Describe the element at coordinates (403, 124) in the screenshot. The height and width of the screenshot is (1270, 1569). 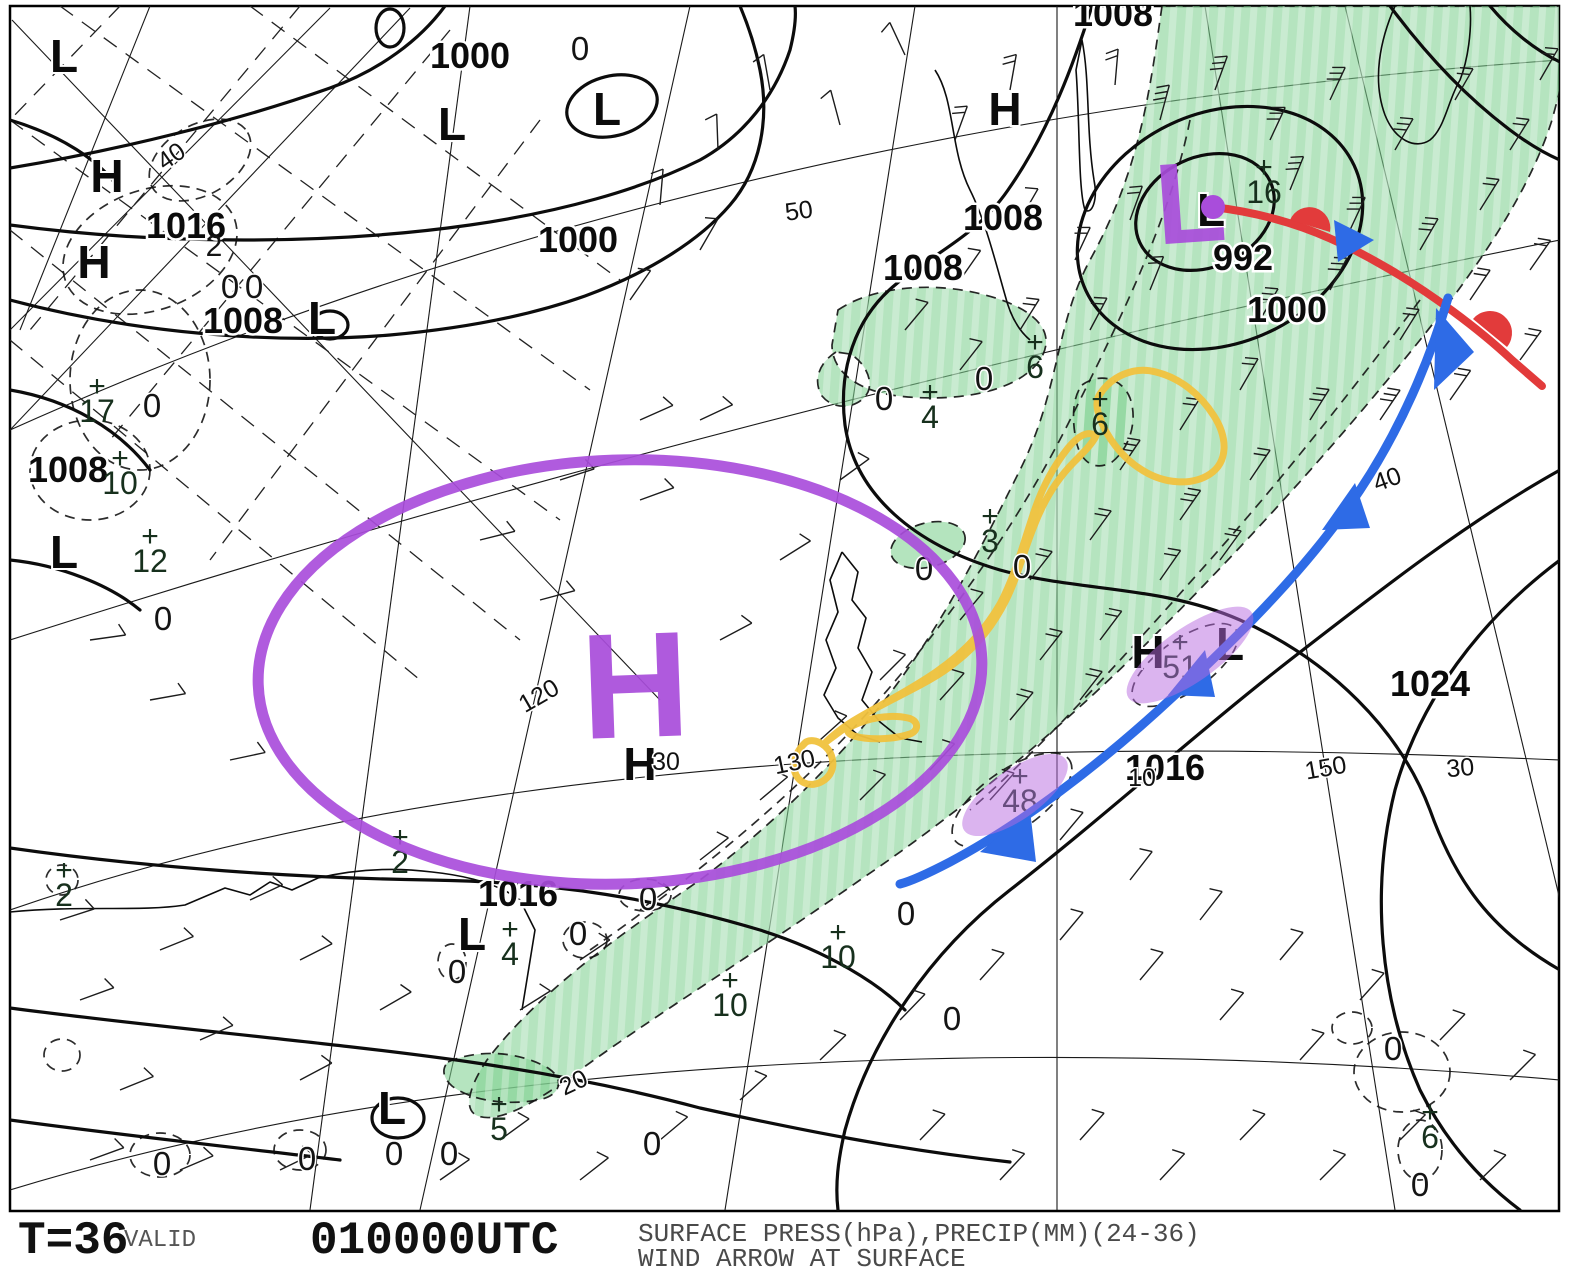
I see `isobar-1000-west` at that location.